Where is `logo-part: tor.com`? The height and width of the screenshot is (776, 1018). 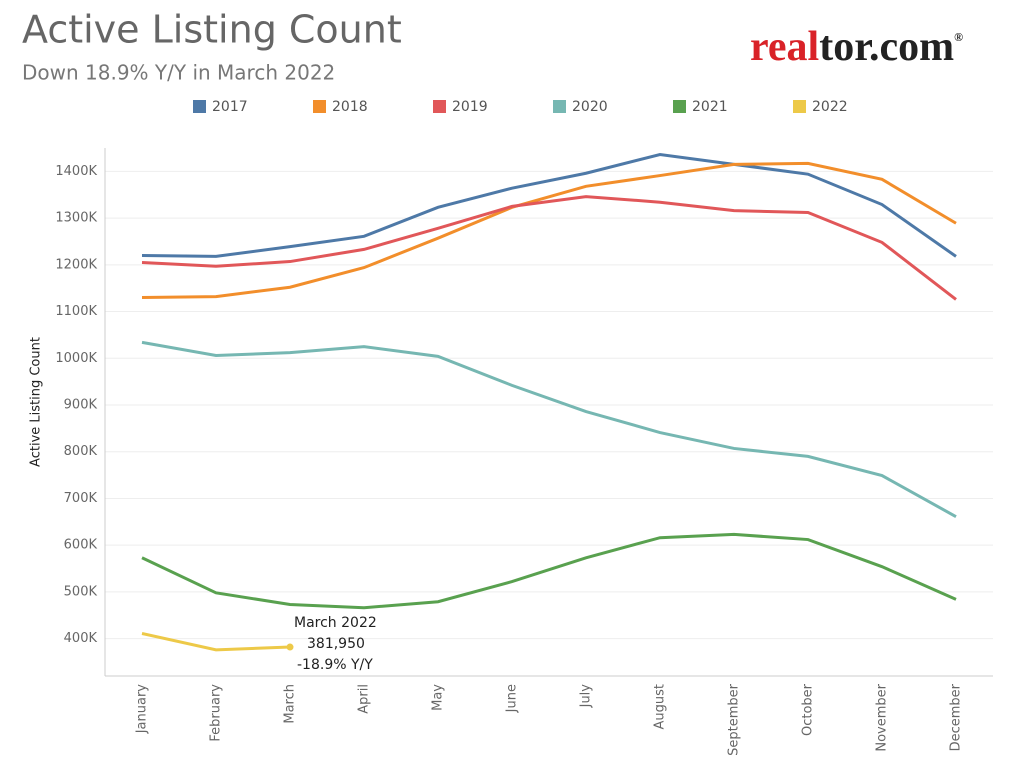 logo-part: tor.com is located at coordinates (886, 47).